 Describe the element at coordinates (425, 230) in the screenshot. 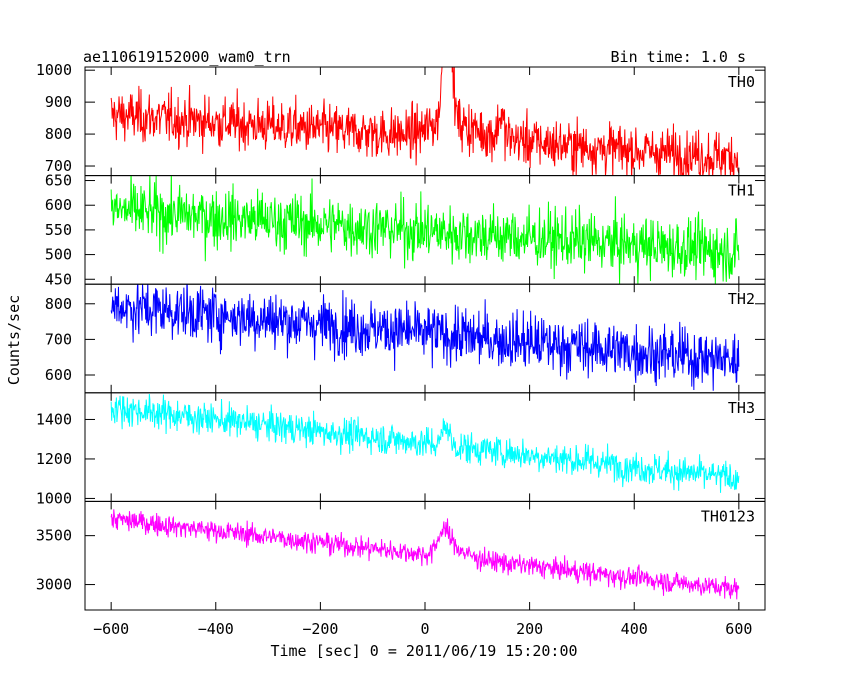

I see `series-th1` at that location.